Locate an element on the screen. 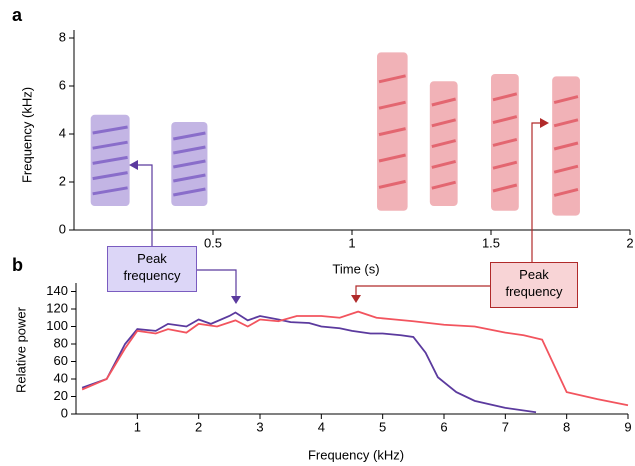  x-tick-label: 6 is located at coordinates (443, 426).